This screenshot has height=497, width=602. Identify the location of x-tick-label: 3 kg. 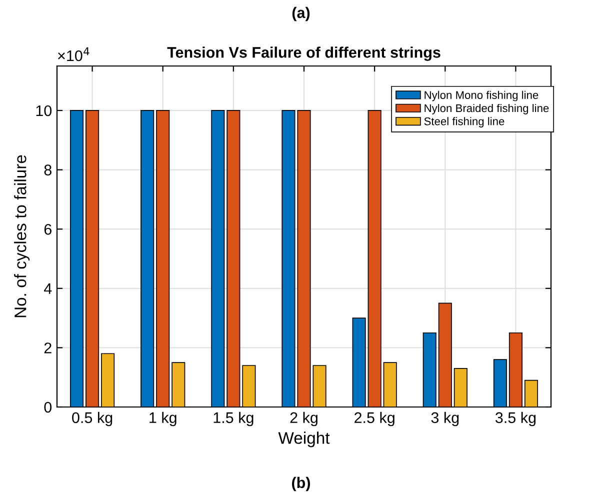
(445, 419).